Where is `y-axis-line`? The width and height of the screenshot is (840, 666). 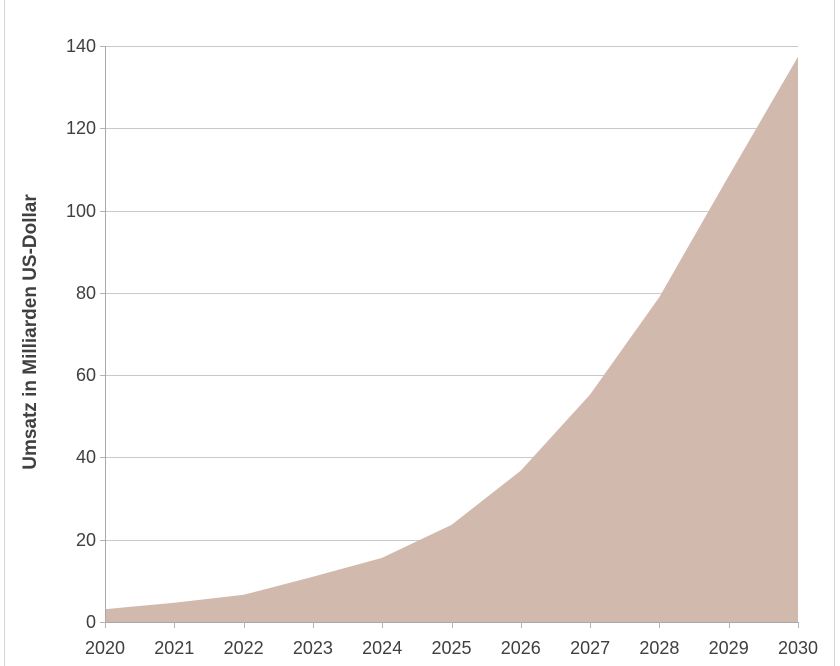 y-axis-line is located at coordinates (105, 337).